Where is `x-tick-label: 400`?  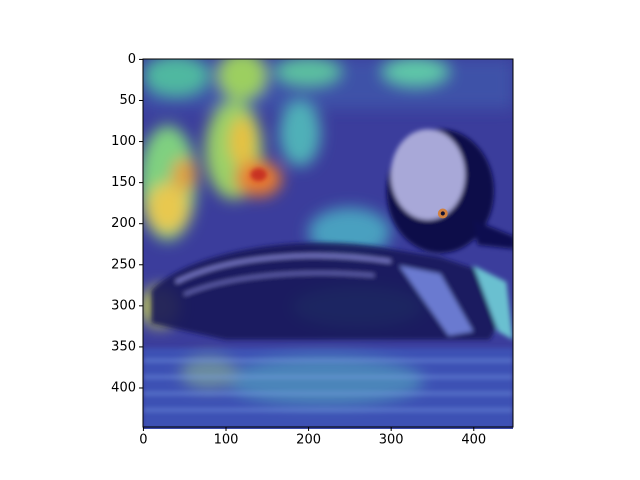 x-tick-label: 400 is located at coordinates (473, 440).